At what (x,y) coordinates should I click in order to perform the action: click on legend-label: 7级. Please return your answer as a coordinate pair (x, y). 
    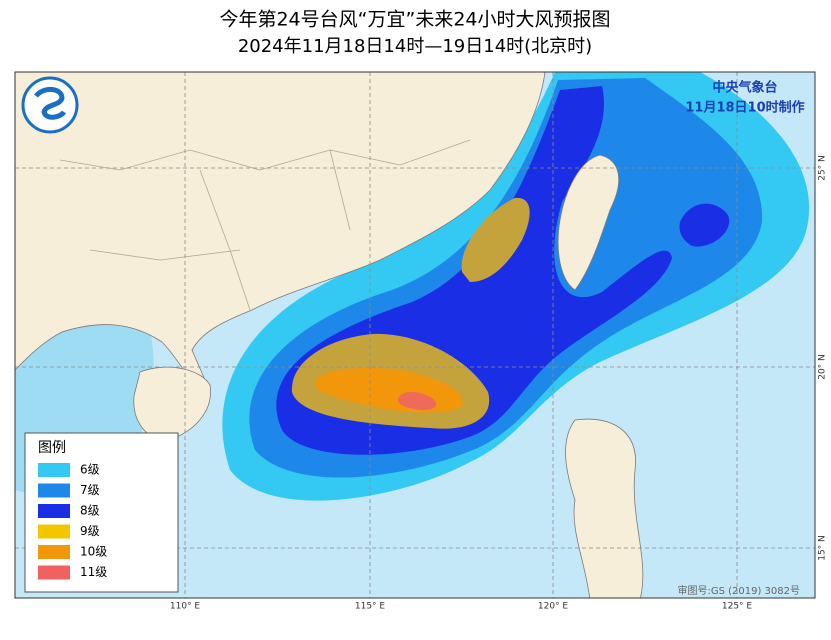
    Looking at the image, I should click on (90, 490).